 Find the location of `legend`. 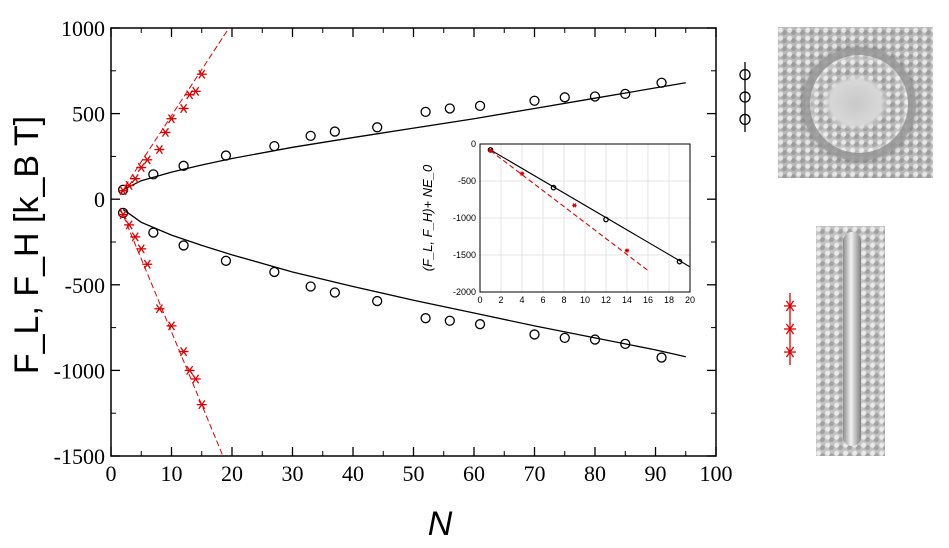

legend is located at coordinates (767, 213).